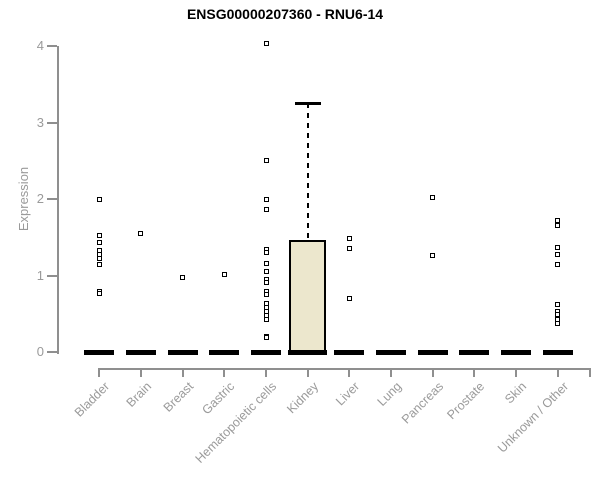  I want to click on y-tick-label: 4, so click(40, 45).